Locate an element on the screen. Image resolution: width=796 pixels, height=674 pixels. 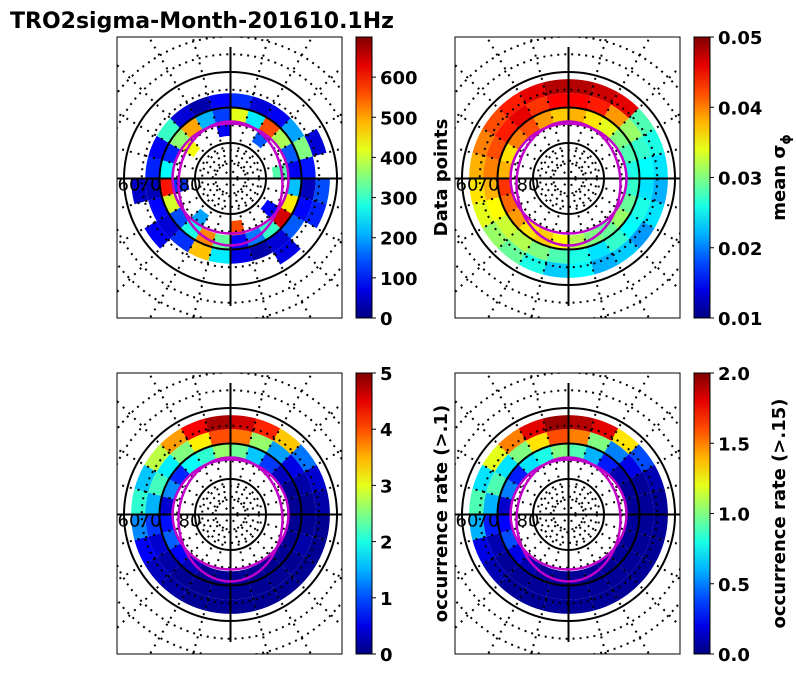
colorbar-tick-label: 0.04 is located at coordinates (740, 108).